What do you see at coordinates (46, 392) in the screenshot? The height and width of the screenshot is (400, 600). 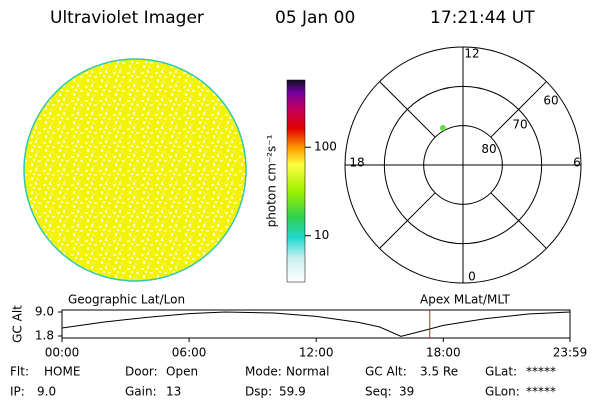 I see `status-value: 9.0` at bounding box center [46, 392].